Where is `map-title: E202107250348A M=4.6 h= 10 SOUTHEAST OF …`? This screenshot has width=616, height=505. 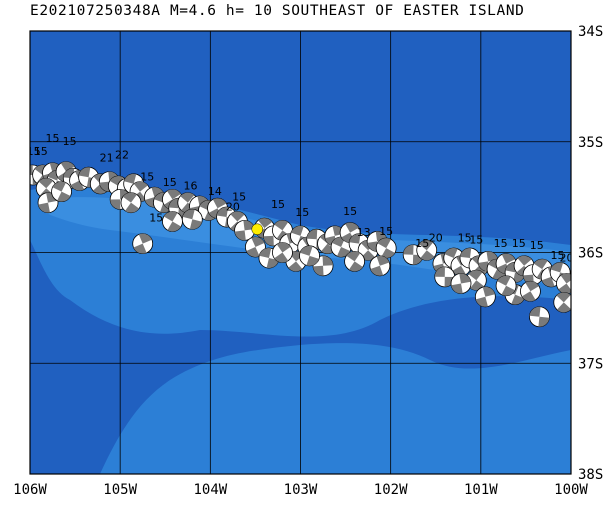
map-title: E202107250348A M=4.6 h= 10 SOUTHEAST OF … is located at coordinates (277, 11).